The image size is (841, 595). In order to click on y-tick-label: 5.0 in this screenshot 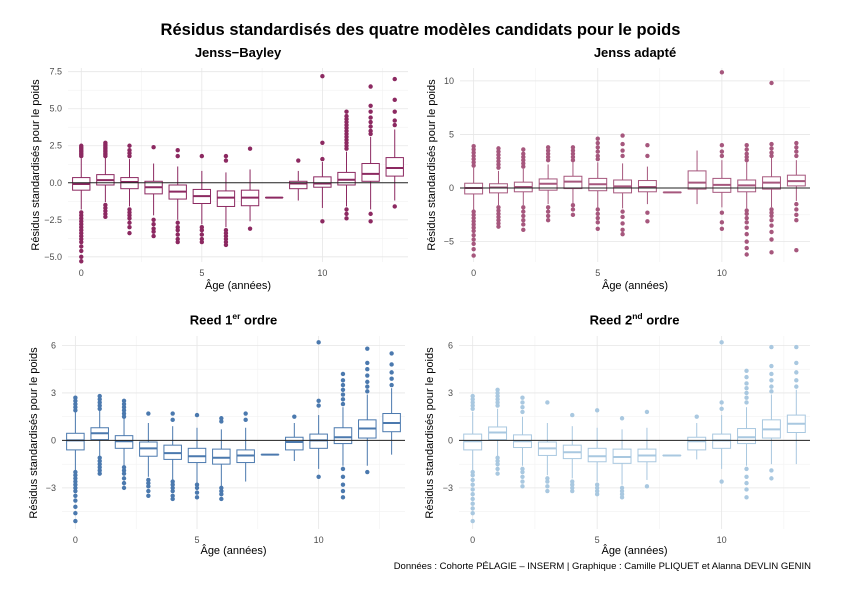, I will do `click(55, 109)`.